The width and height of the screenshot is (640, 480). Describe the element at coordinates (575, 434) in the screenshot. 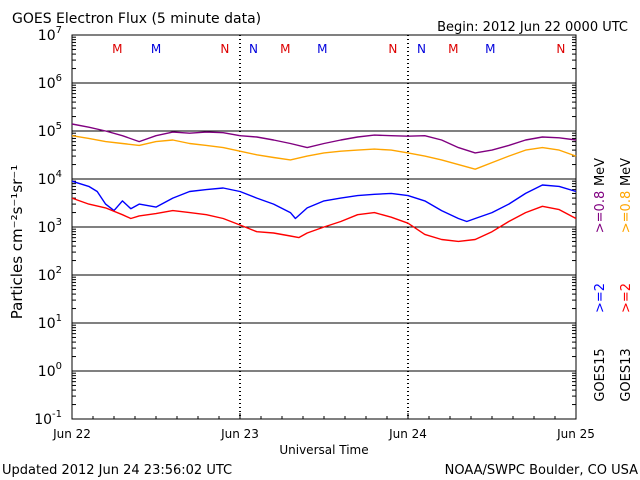

I see `x-tick-label: Jun 25` at that location.